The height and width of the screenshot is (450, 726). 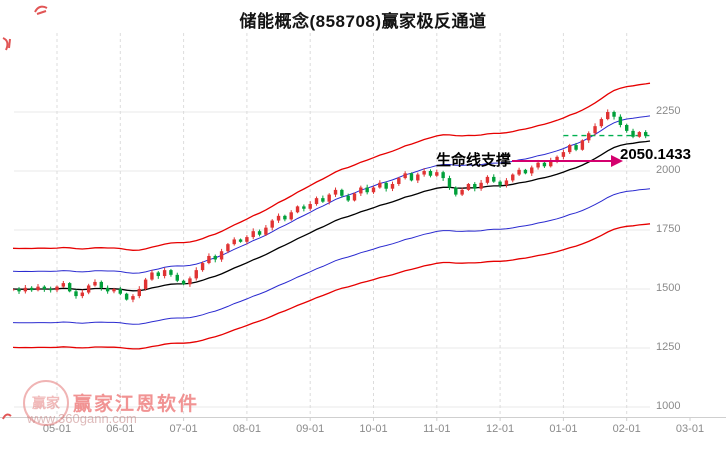 What do you see at coordinates (668, 347) in the screenshot?
I see `y-axis-label: 1250` at bounding box center [668, 347].